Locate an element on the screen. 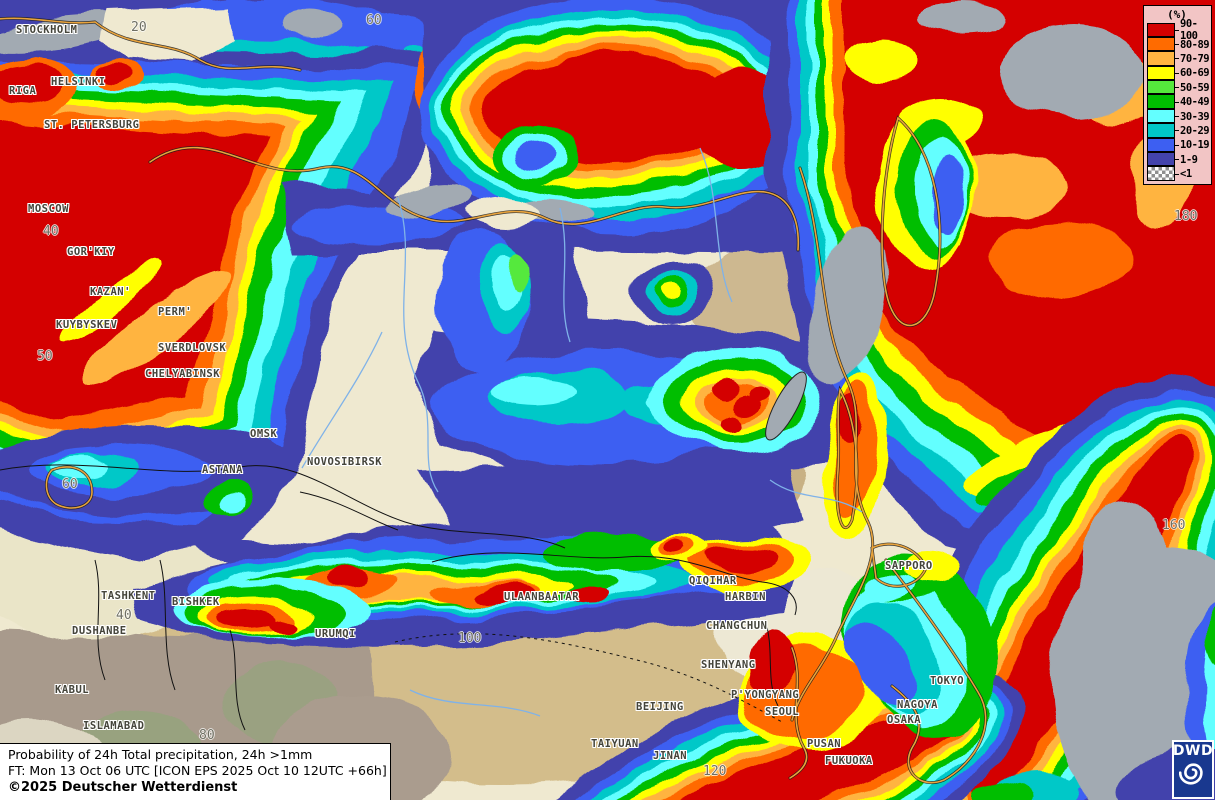 This screenshot has width=1215, height=800. dwd-spiral-icon is located at coordinates (1191, 774).